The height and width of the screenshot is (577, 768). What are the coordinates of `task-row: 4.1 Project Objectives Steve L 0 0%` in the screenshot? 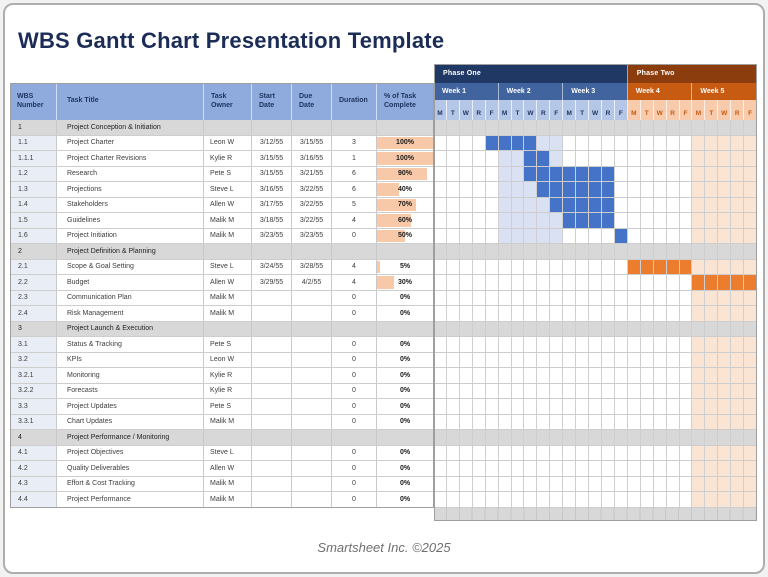 It's located at (384, 453).